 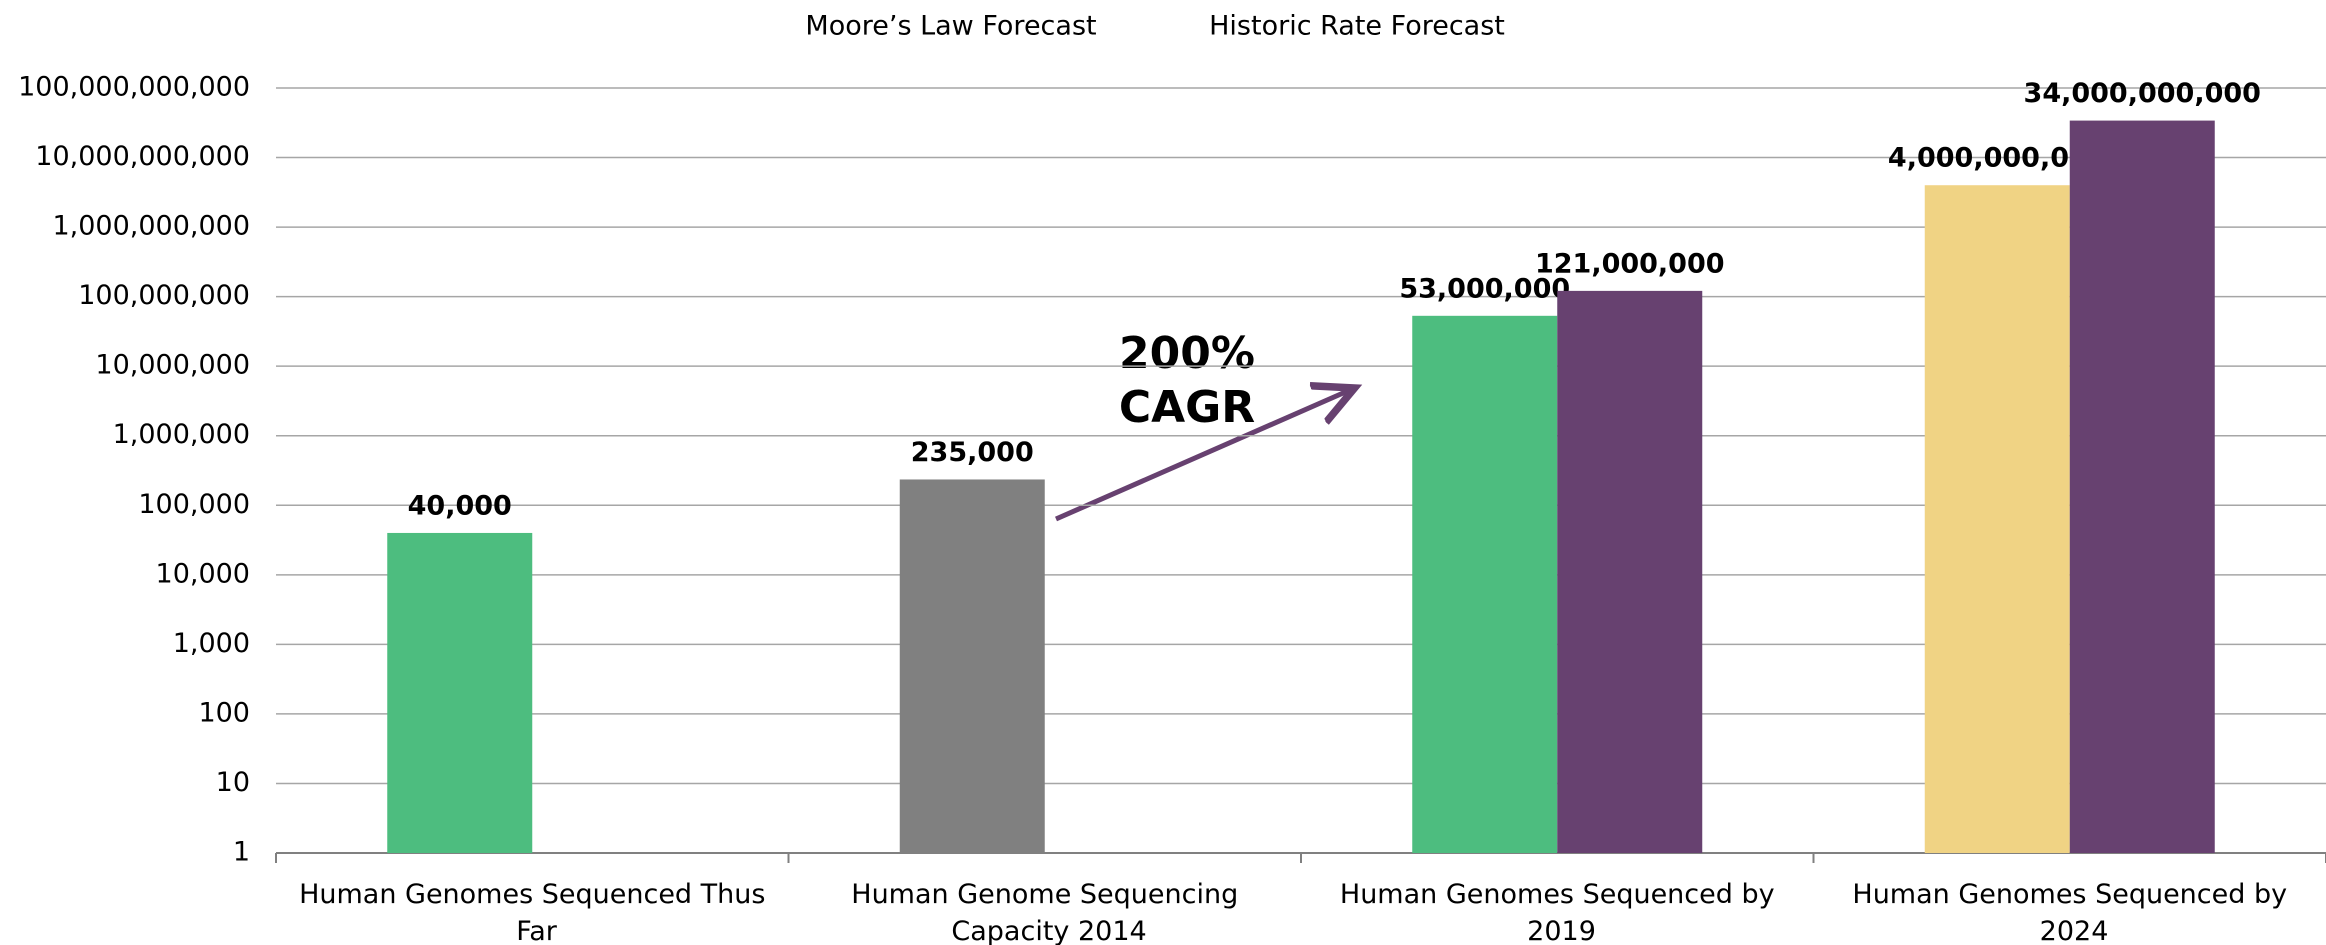 I want to click on y-tick-label: 10, so click(x=233, y=782).